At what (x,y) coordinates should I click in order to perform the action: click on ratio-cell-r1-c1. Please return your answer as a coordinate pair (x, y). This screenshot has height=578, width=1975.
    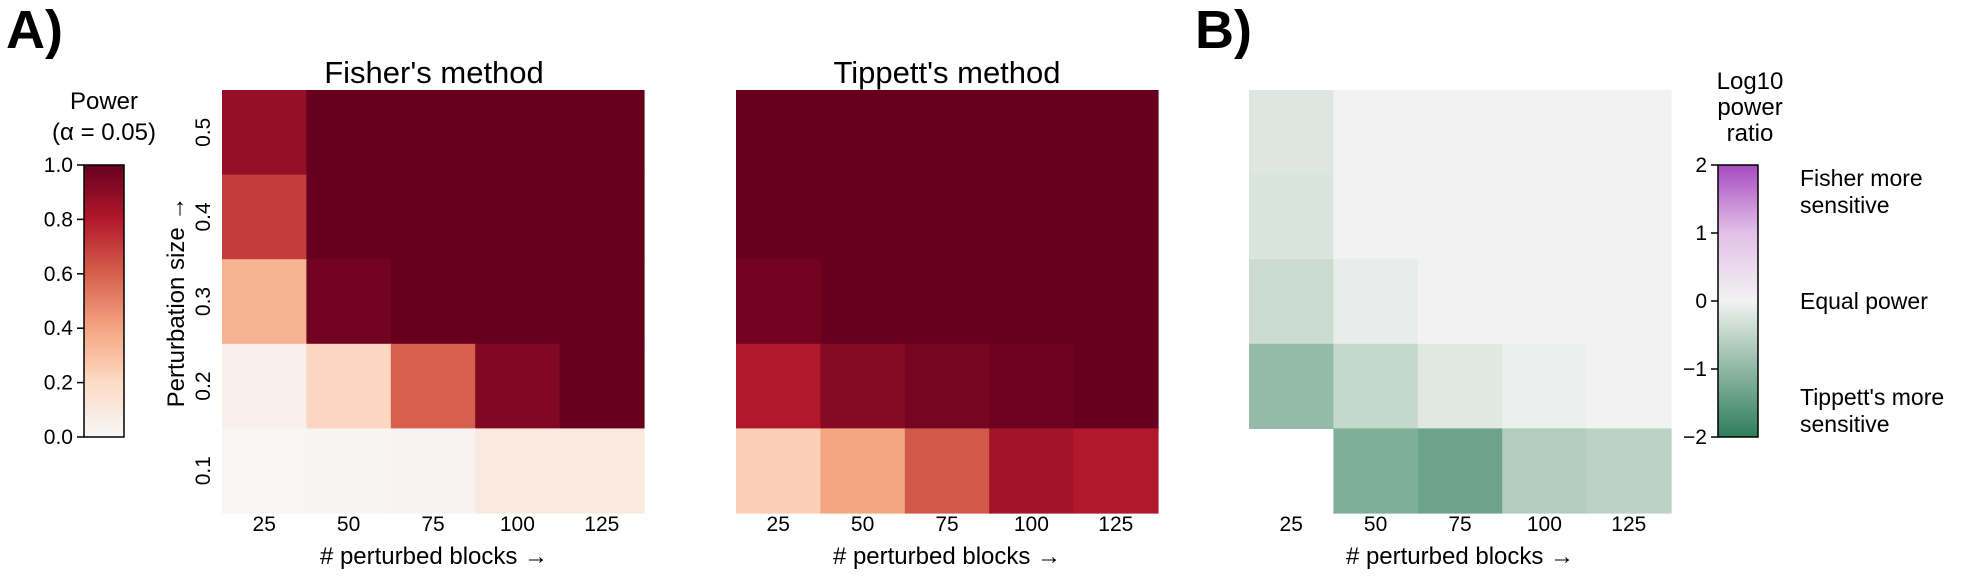
    Looking at the image, I should click on (1376, 217).